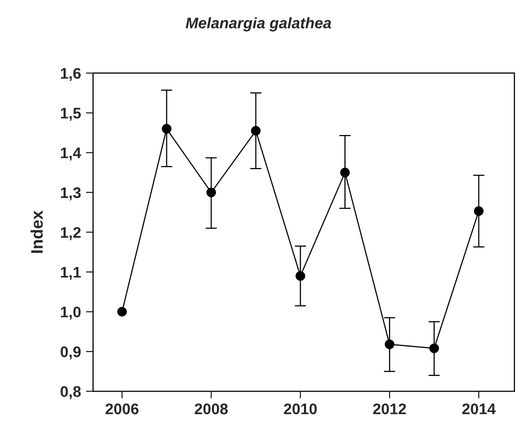 The height and width of the screenshot is (430, 517). What do you see at coordinates (36, 231) in the screenshot?
I see `y-axis-title: Index` at bounding box center [36, 231].